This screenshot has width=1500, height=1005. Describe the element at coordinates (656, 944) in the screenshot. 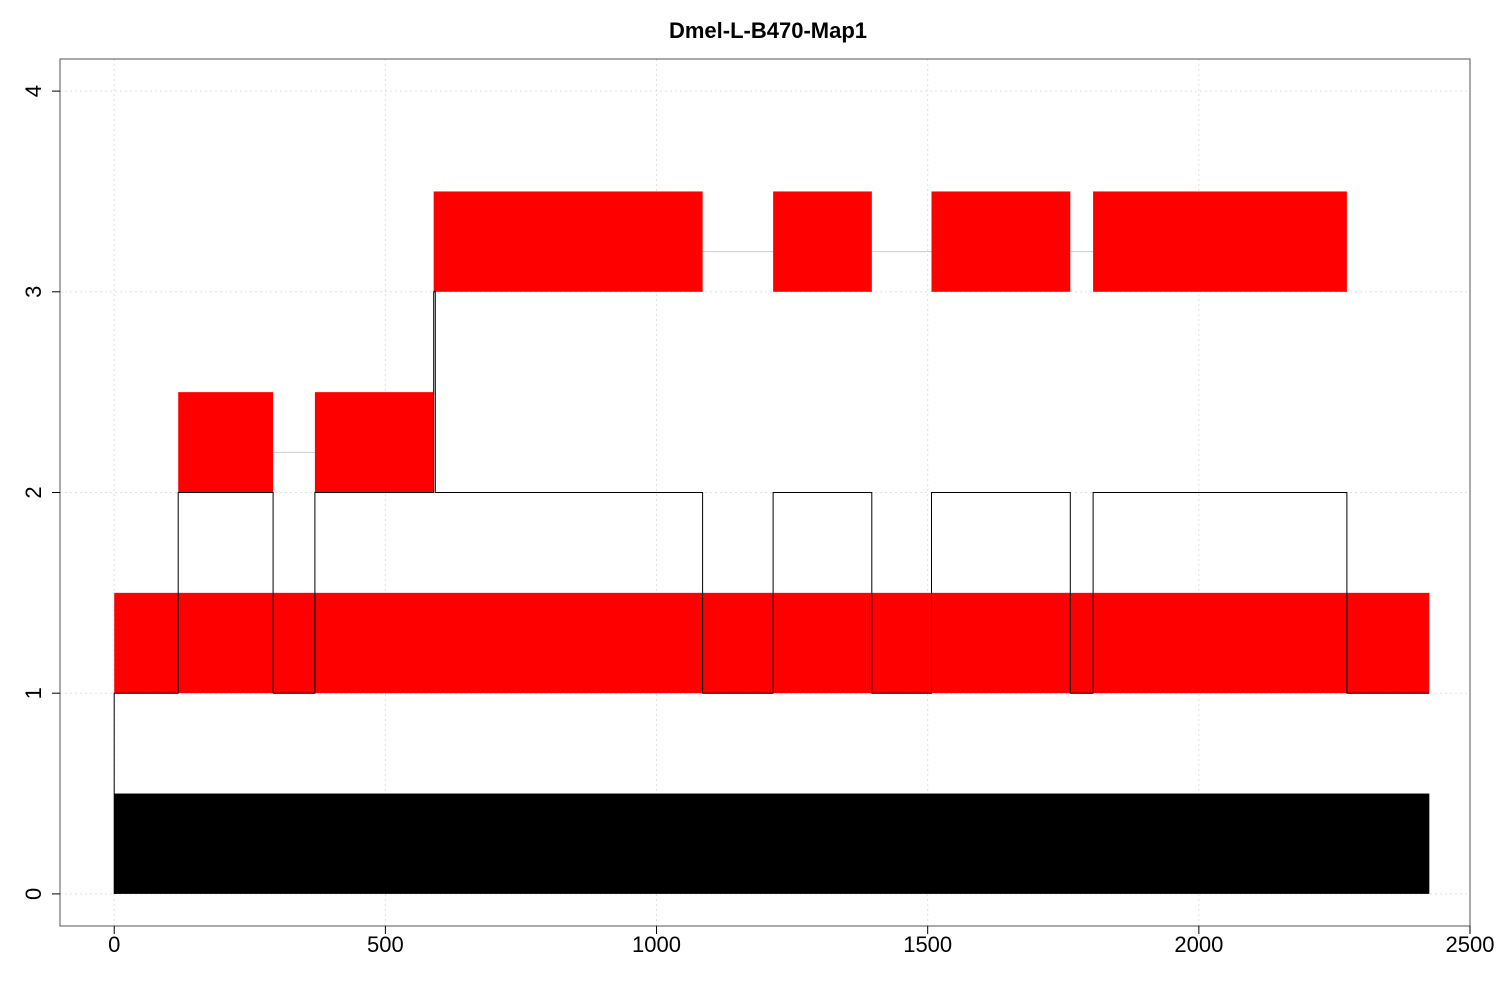

I see `x-tick-label: 1000` at that location.